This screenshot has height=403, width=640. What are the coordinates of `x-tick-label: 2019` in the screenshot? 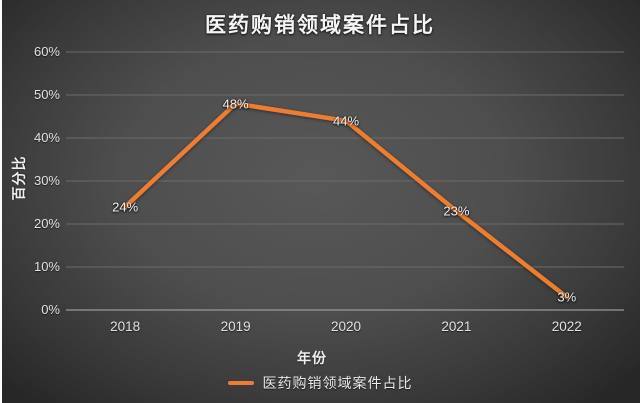 It's located at (235, 326).